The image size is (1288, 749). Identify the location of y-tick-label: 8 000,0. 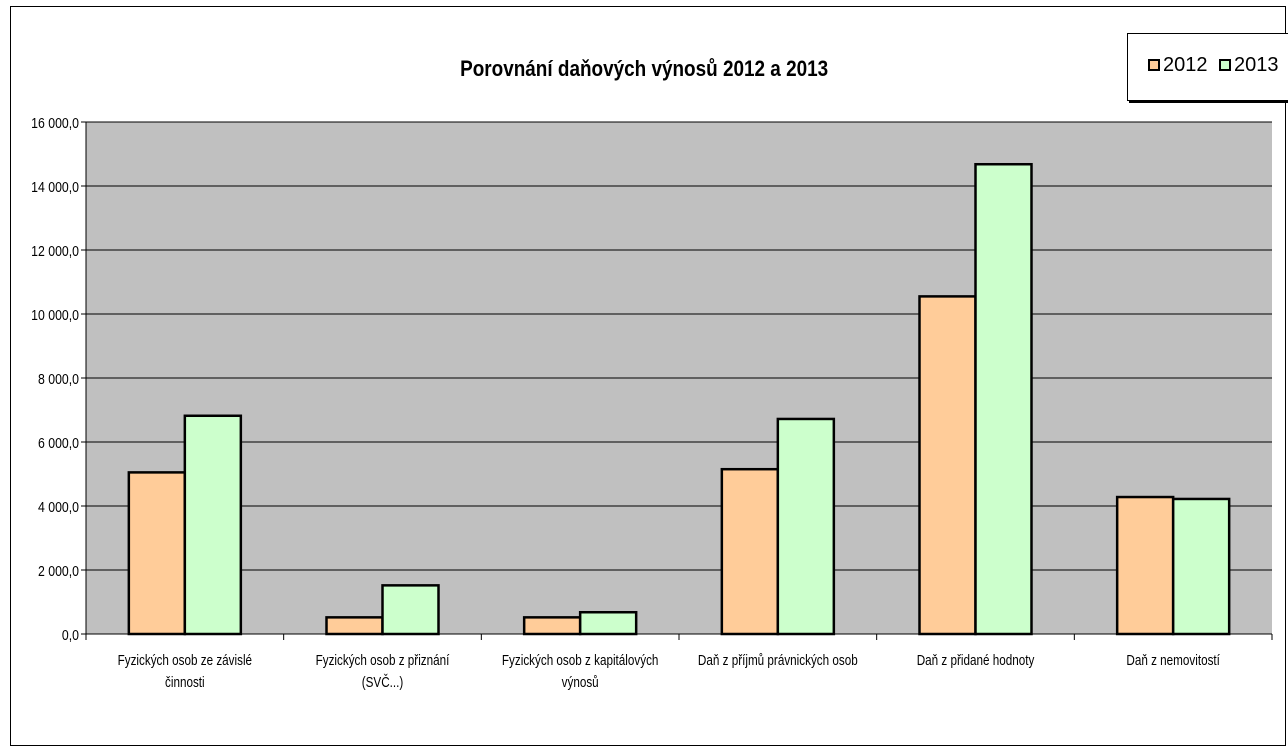
(58, 379).